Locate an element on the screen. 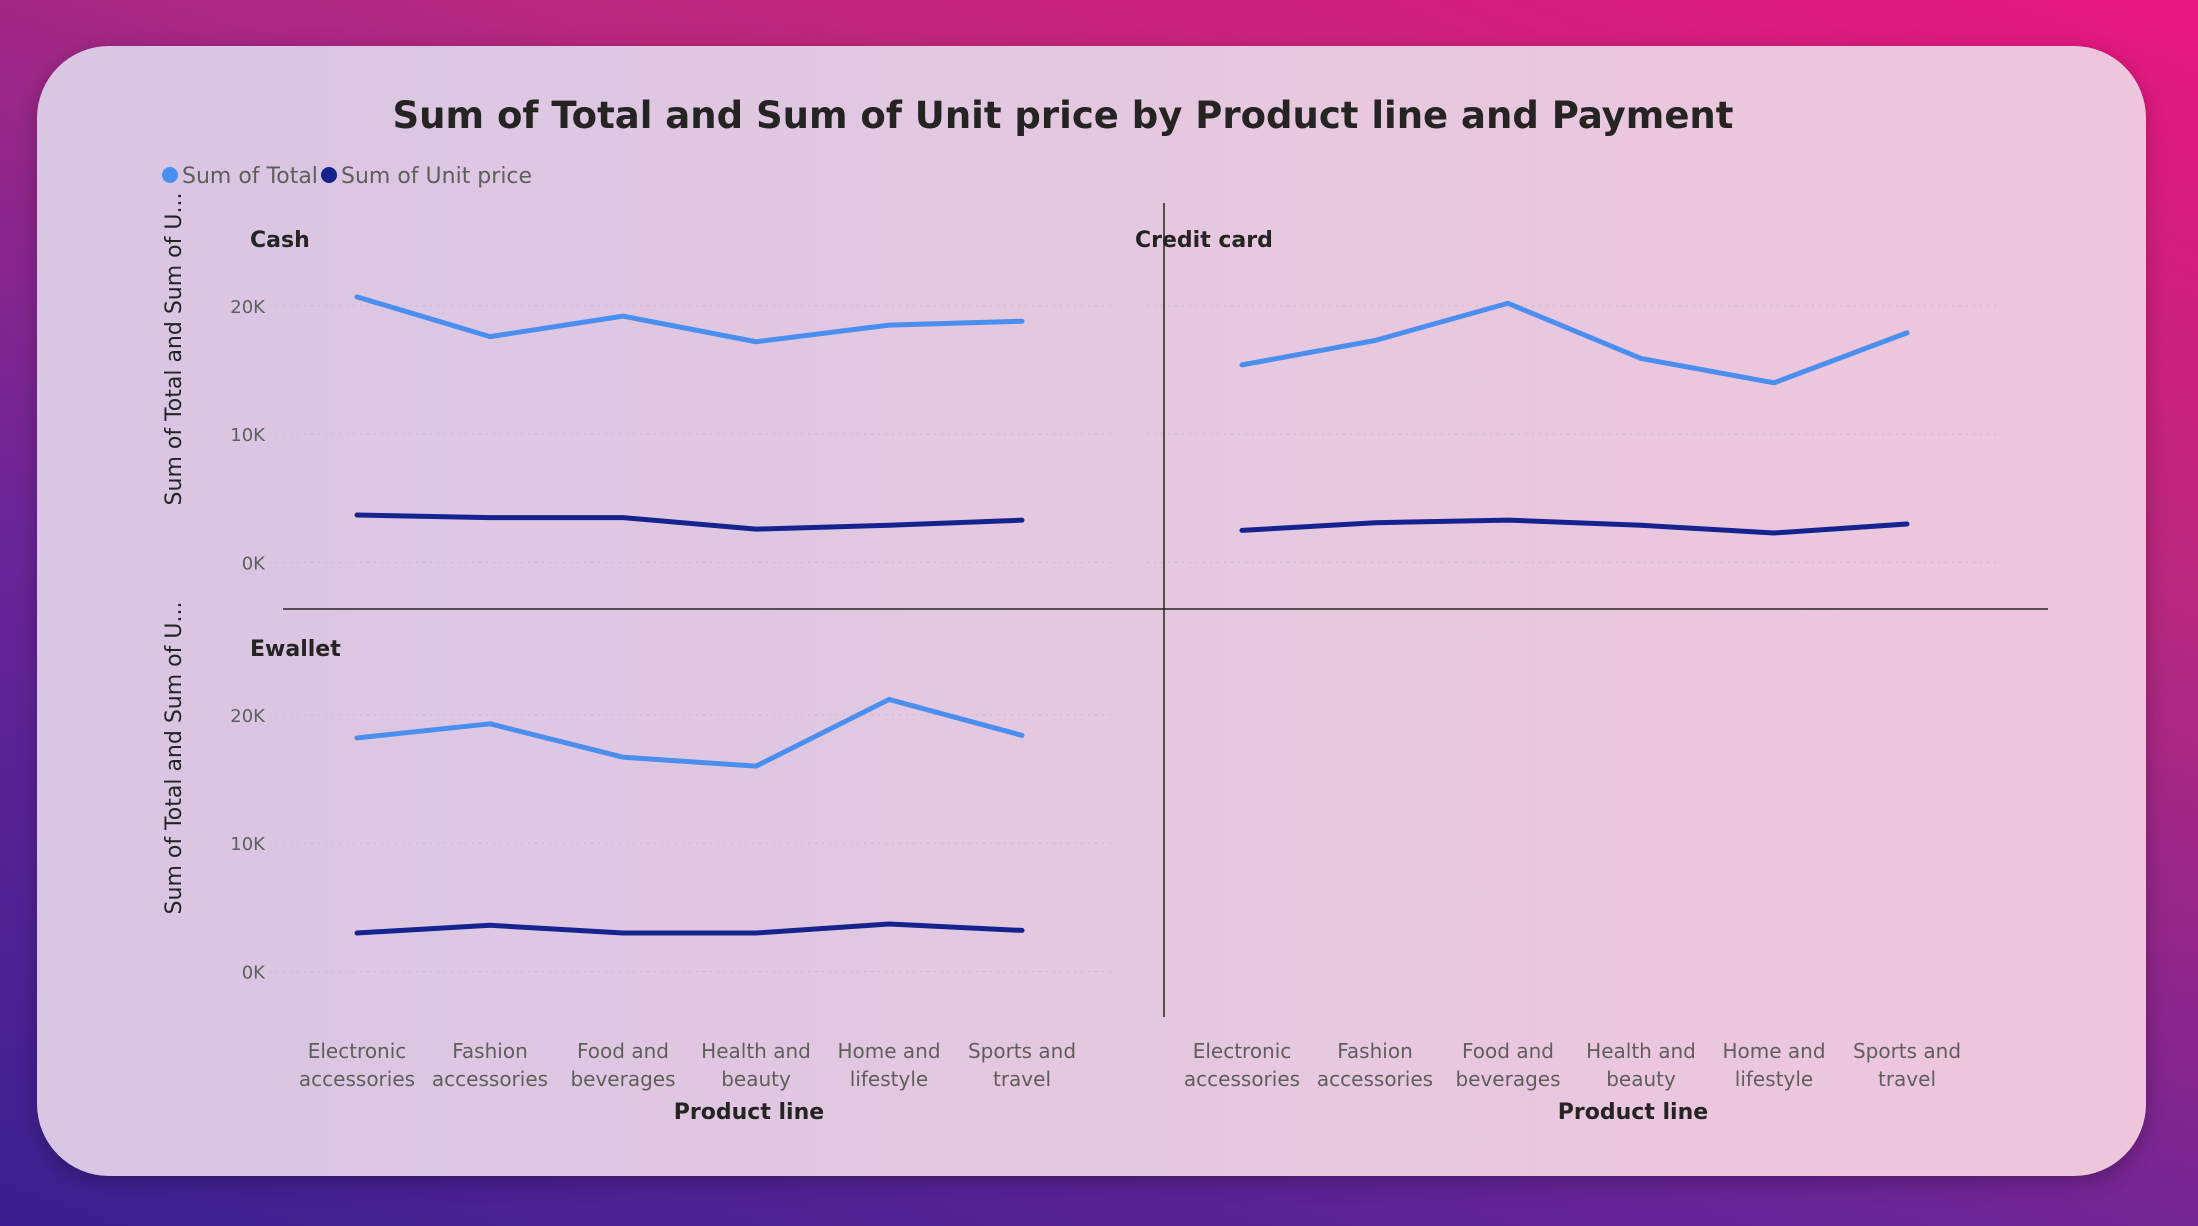 This screenshot has width=2198, height=1226. panel-credit-card: Credit card is located at coordinates (1568, 395).